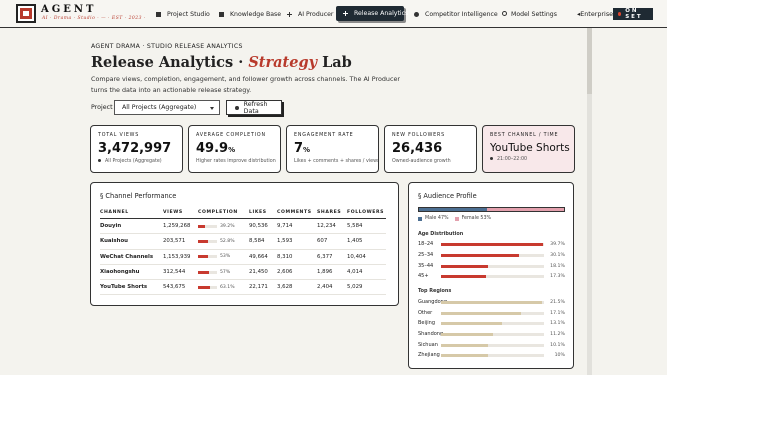  Describe the element at coordinates (456, 14) in the screenshot. I see `nav-competitor-intelligence: Competitor Intelligence` at that location.